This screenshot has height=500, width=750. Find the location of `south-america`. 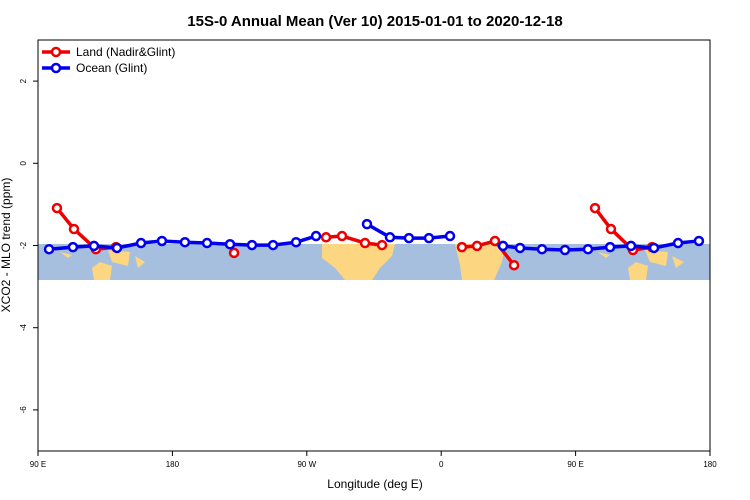

south-america is located at coordinates (480, 262).